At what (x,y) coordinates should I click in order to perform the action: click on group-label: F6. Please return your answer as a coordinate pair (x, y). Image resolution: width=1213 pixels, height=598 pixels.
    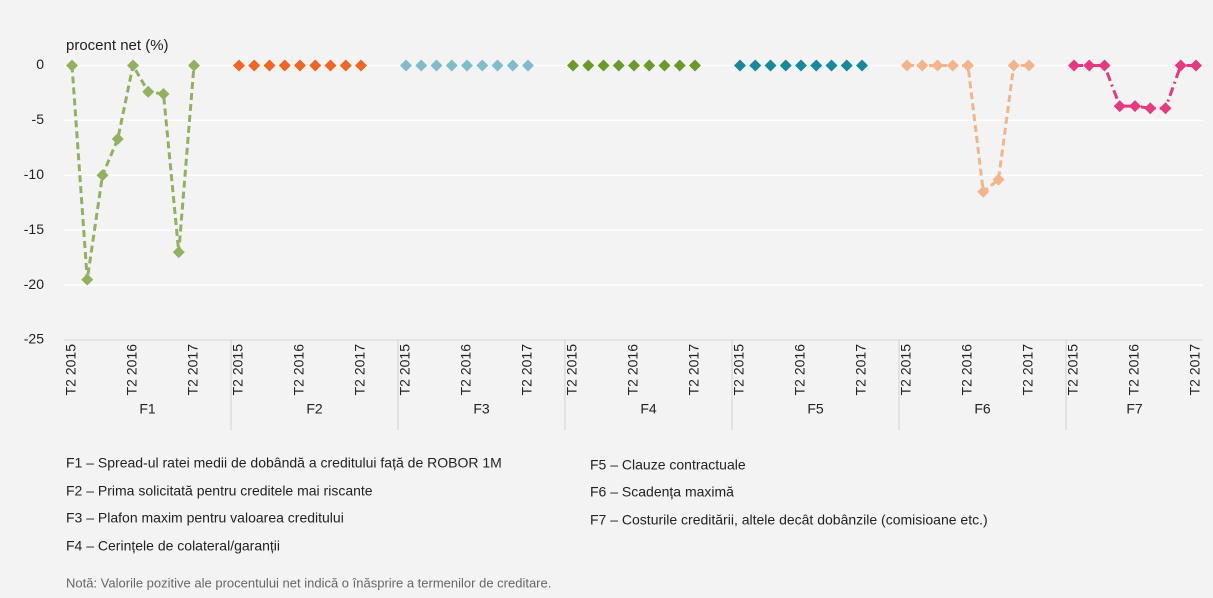
    Looking at the image, I should click on (982, 409).